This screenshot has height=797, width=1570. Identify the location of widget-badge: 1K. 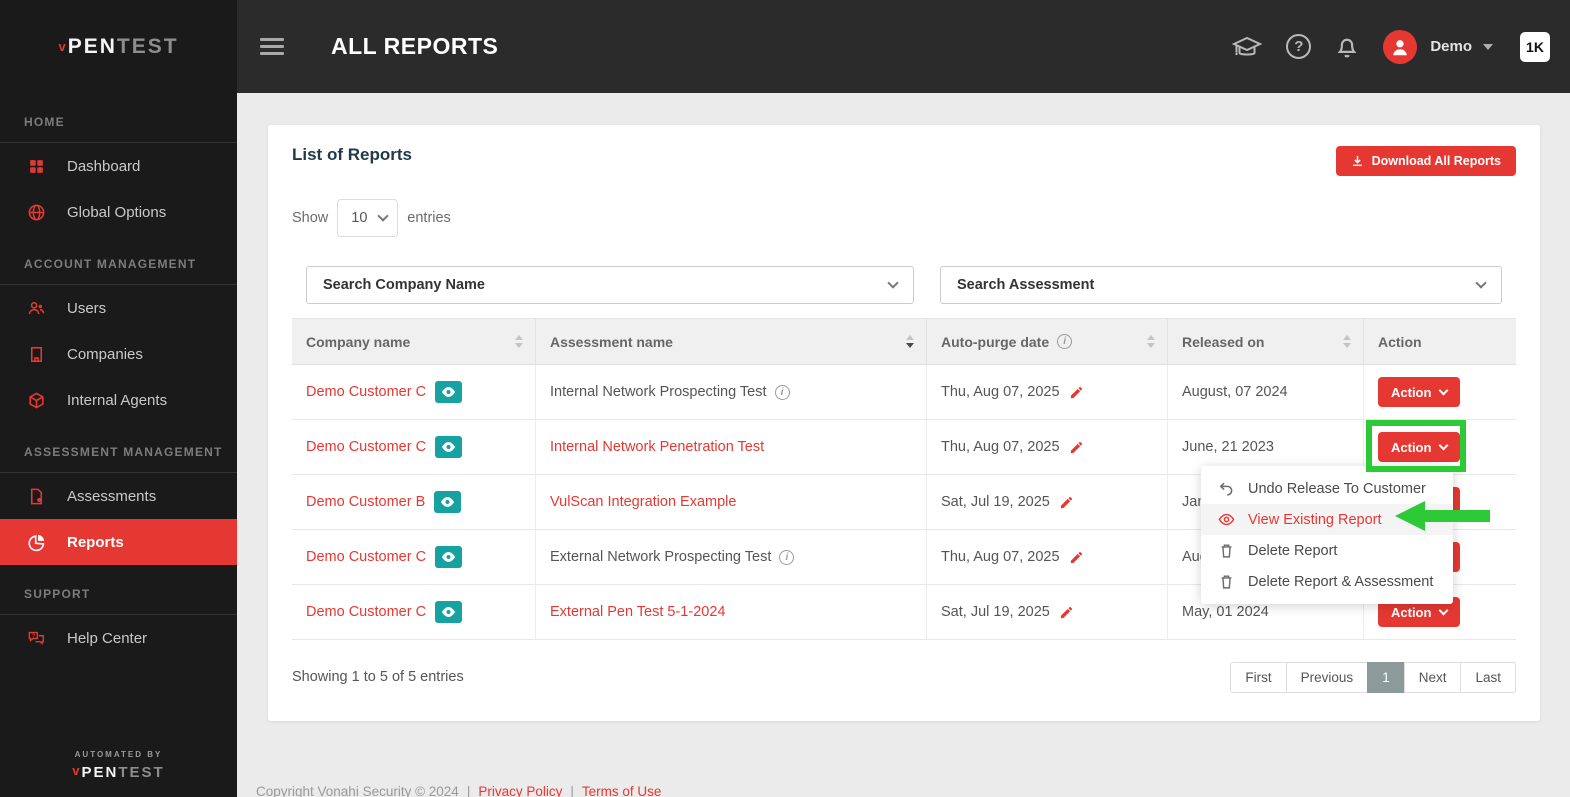
(1535, 46).